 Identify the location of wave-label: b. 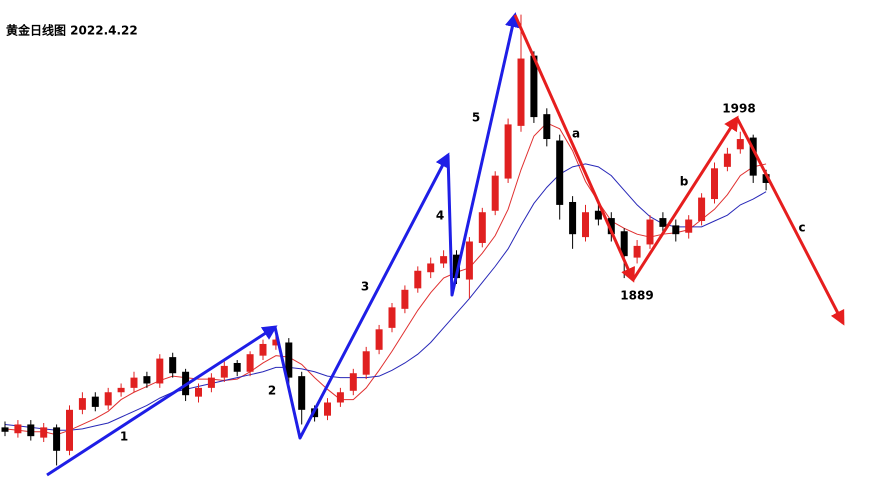
(684, 182).